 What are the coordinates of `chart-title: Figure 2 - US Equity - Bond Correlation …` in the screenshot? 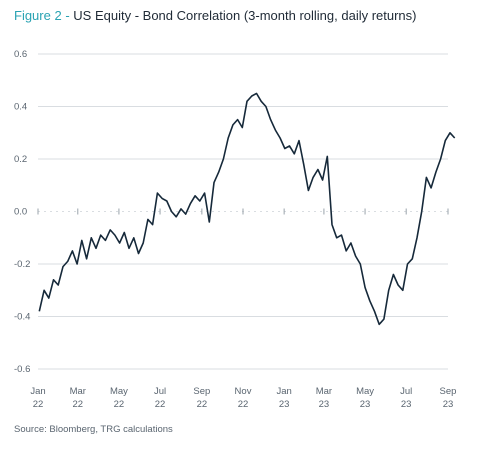 It's located at (215, 15).